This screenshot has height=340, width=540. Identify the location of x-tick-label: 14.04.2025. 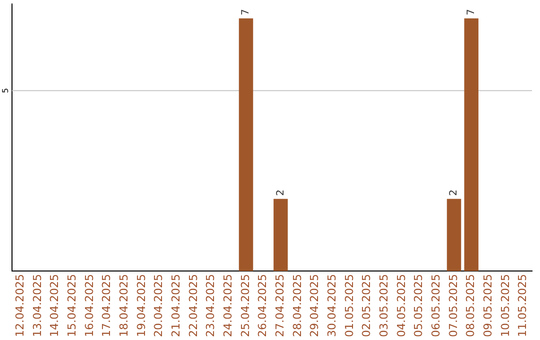
(55, 306).